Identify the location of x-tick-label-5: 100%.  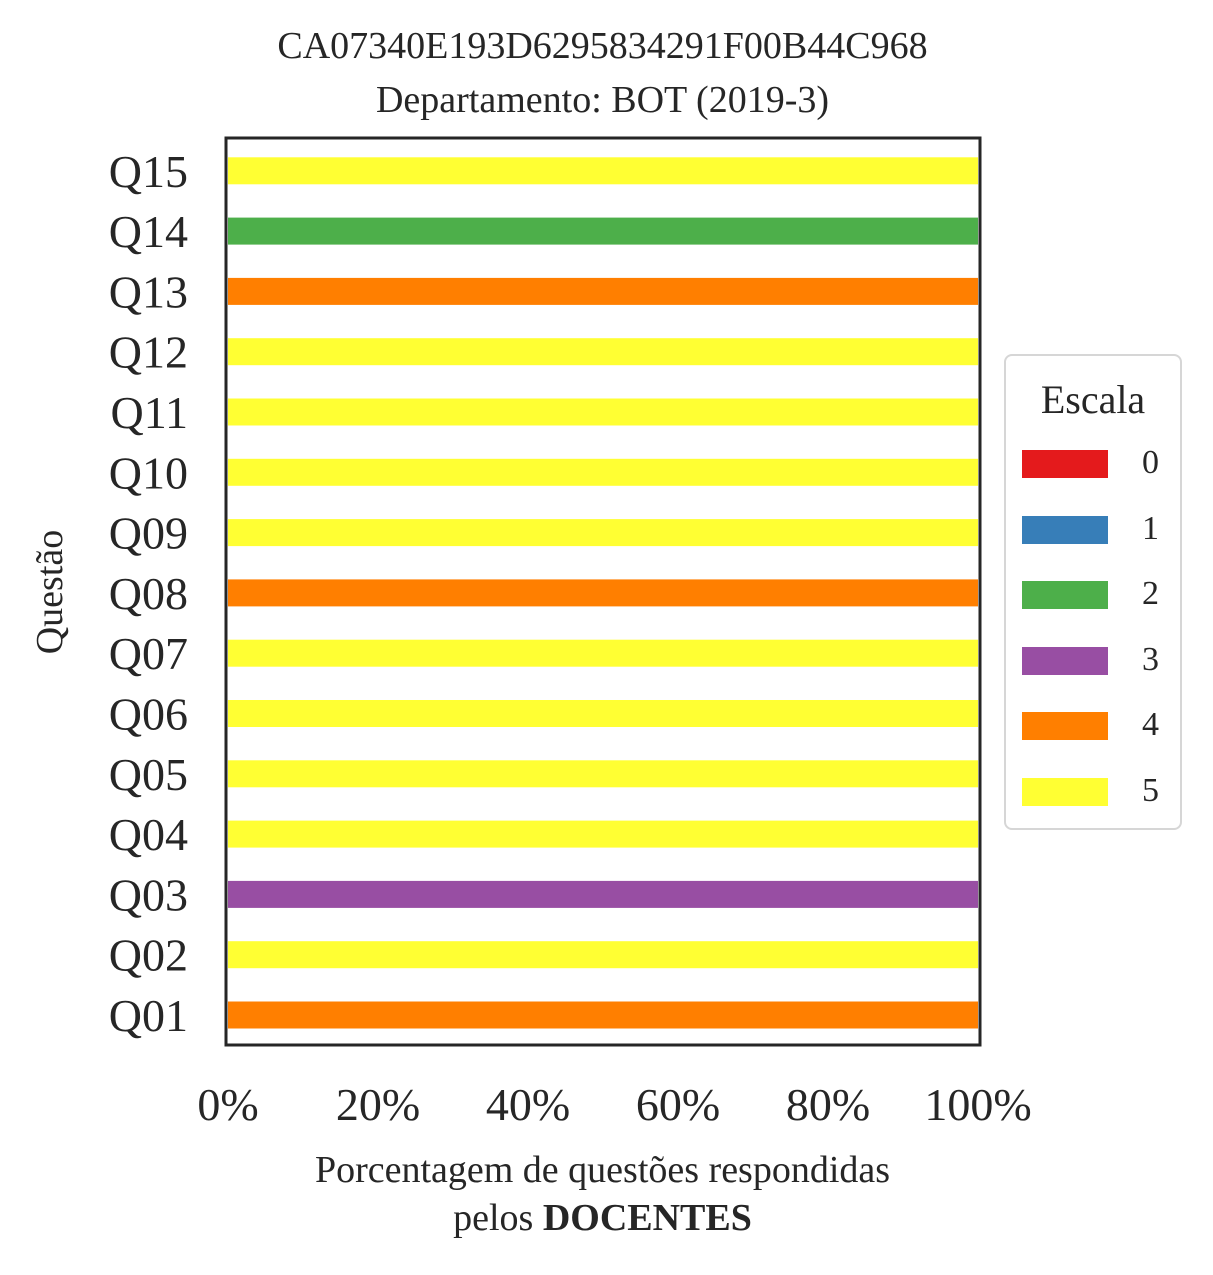
(977, 1104).